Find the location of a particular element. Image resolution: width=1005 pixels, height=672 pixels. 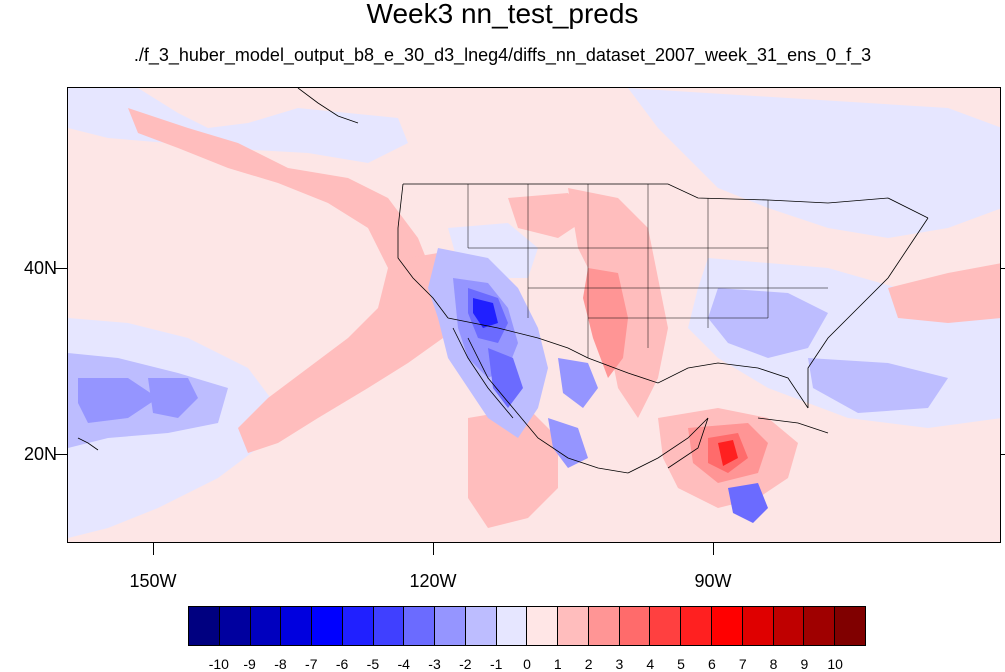

east-coast is located at coordinates (868, 312).